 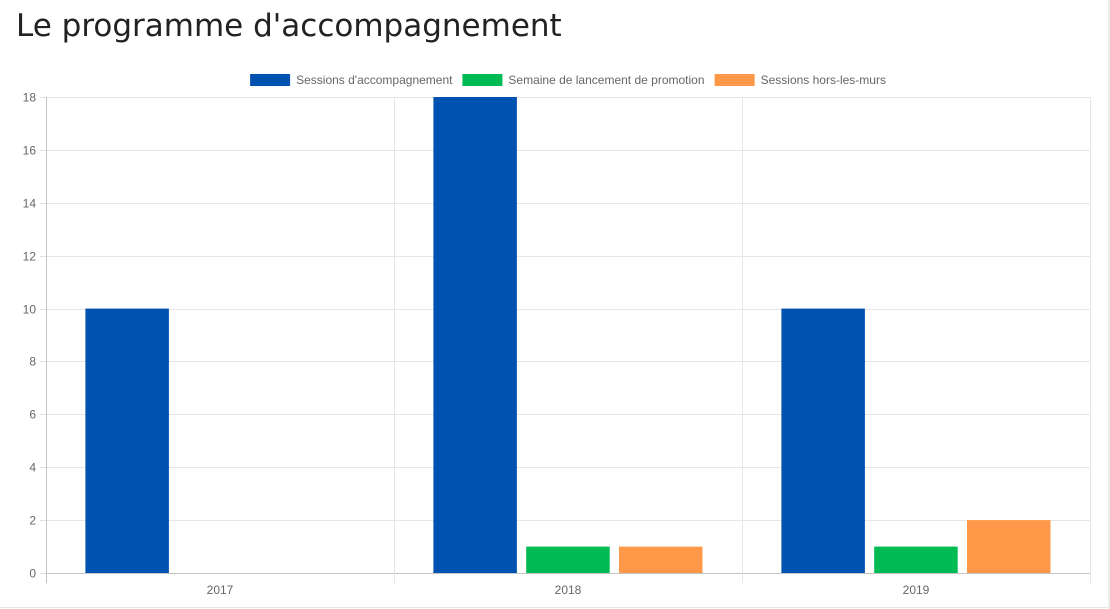 I want to click on panel-bottom-border, so click(x=555, y=607).